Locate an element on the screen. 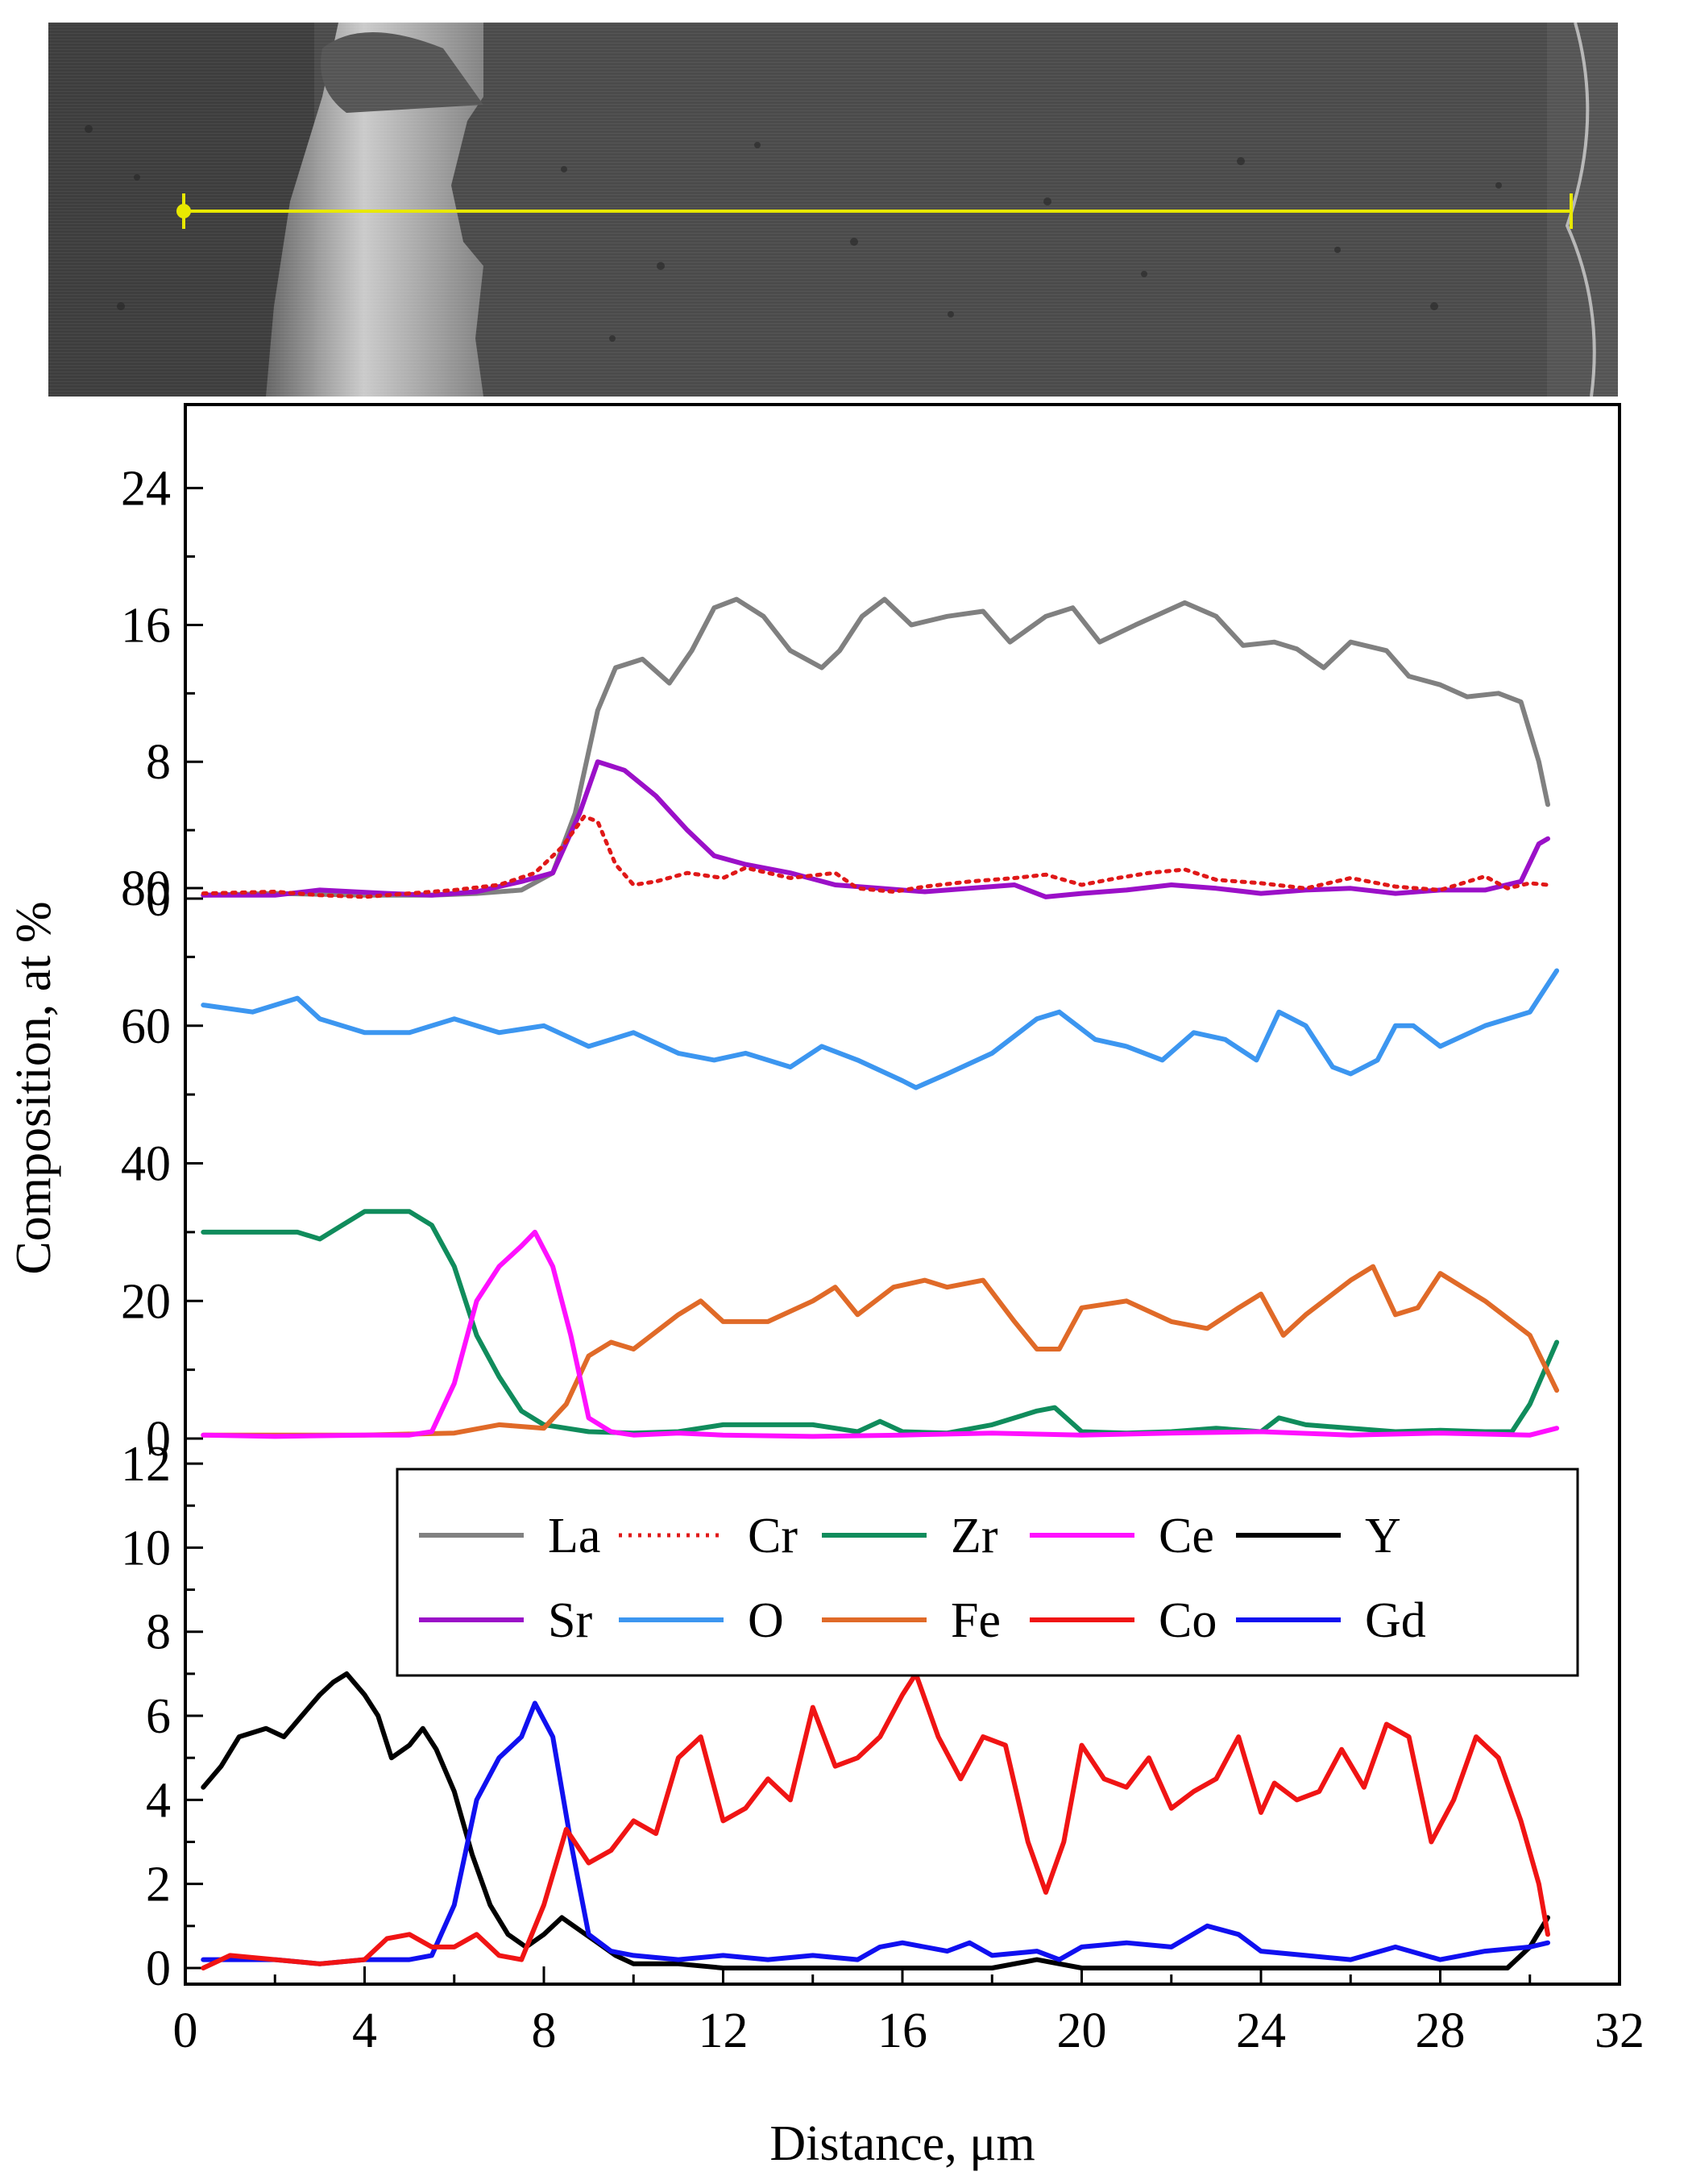 Image resolution: width=1688 pixels, height=2184 pixels. y-tick-label: 10 is located at coordinates (146, 1548).